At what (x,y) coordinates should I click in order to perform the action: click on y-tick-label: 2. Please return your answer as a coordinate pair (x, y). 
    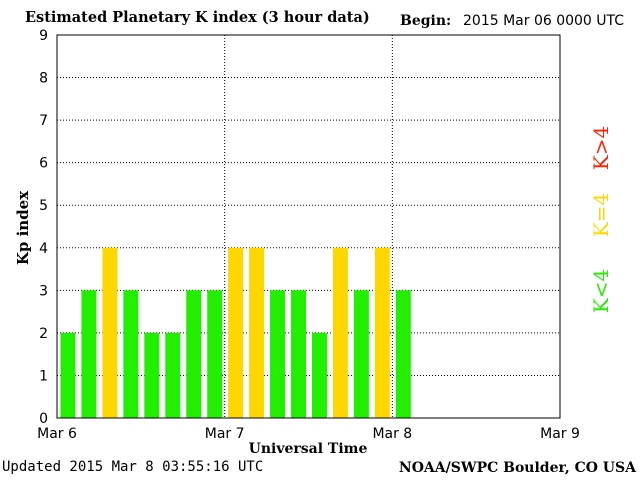
    Looking at the image, I should click on (43, 334).